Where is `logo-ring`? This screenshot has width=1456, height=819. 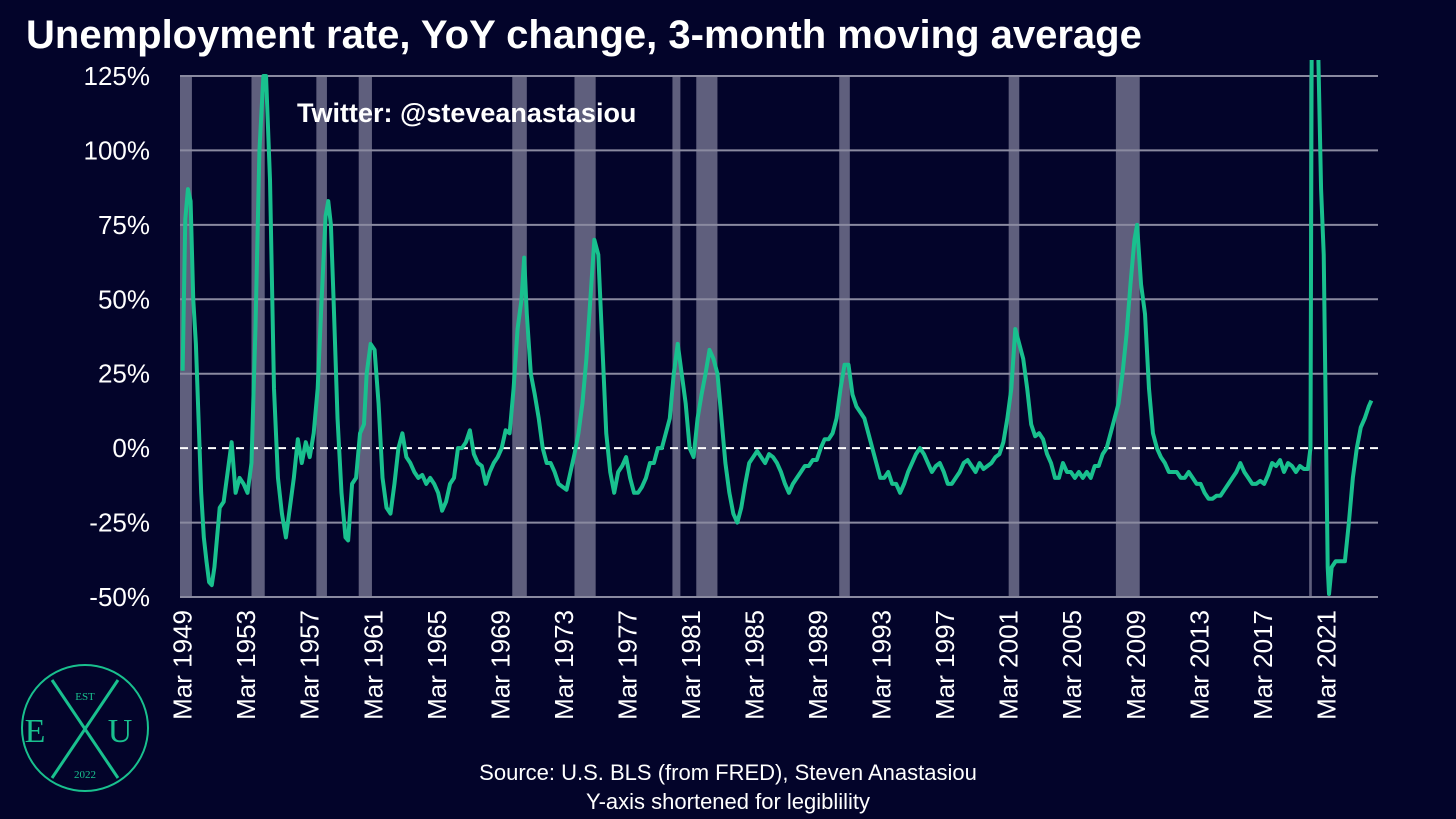
logo-ring is located at coordinates (85, 728).